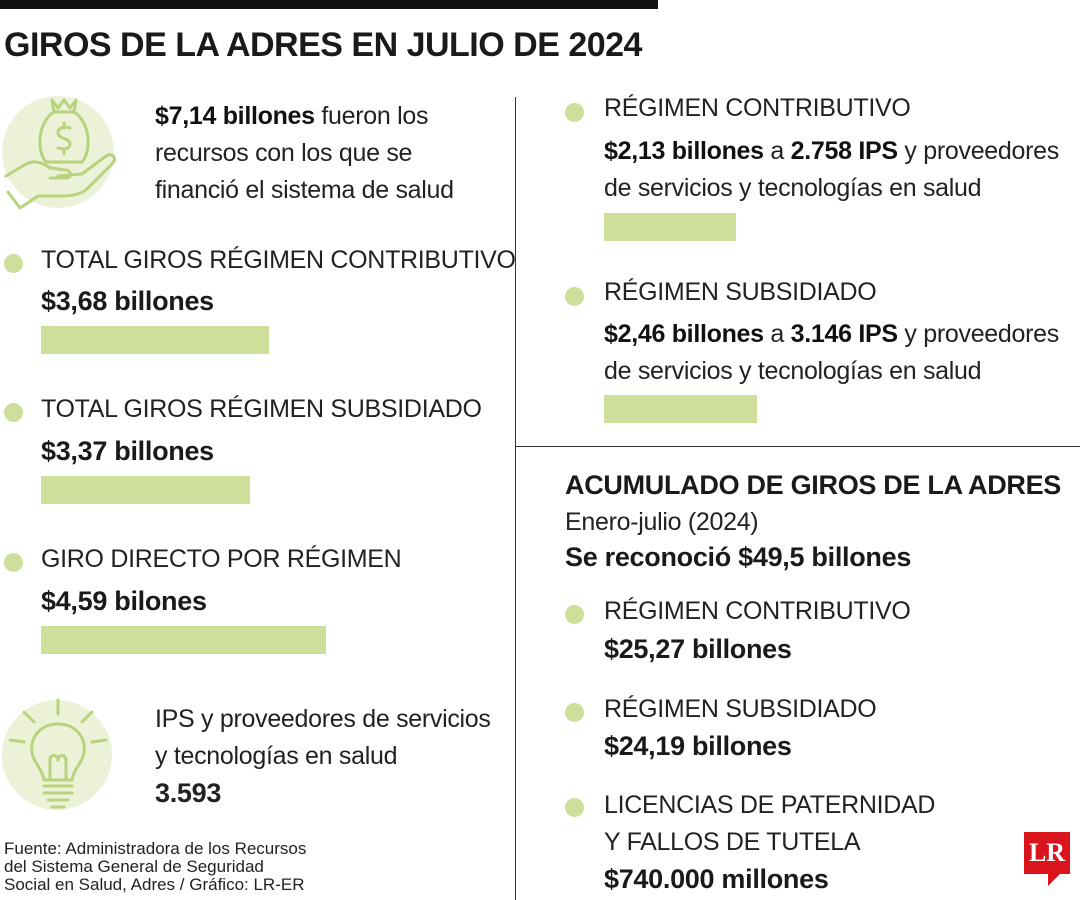 This screenshot has height=900, width=1080. What do you see at coordinates (1047, 853) in the screenshot?
I see `lr-logo: LR` at bounding box center [1047, 853].